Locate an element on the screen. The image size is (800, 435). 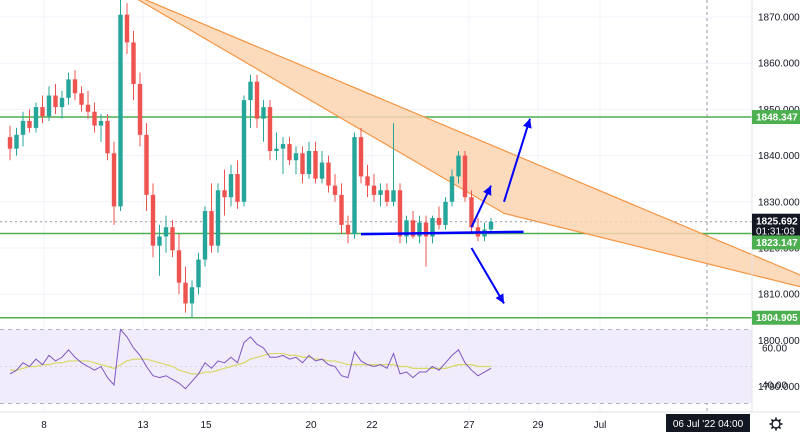
rsi-ma-line is located at coordinates (250, 363).